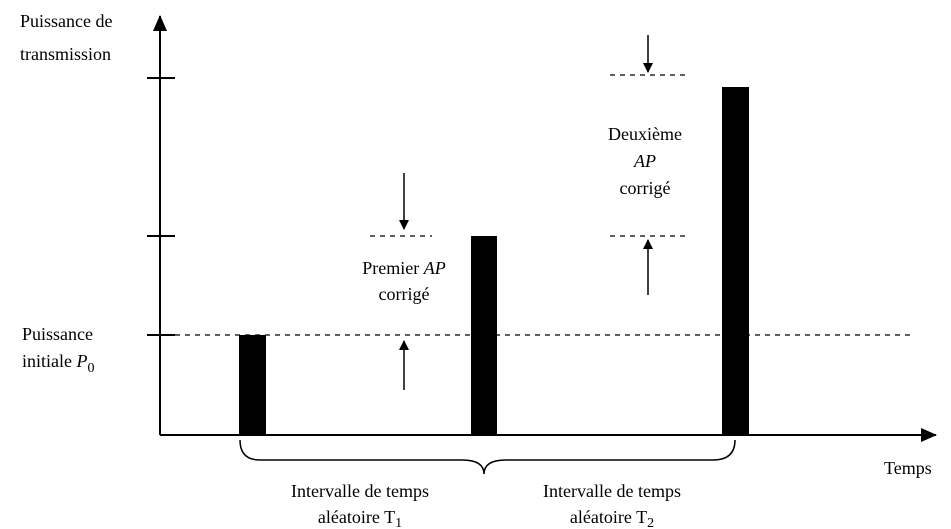  What do you see at coordinates (398, 522) in the screenshot?
I see `subscript: 1` at bounding box center [398, 522].